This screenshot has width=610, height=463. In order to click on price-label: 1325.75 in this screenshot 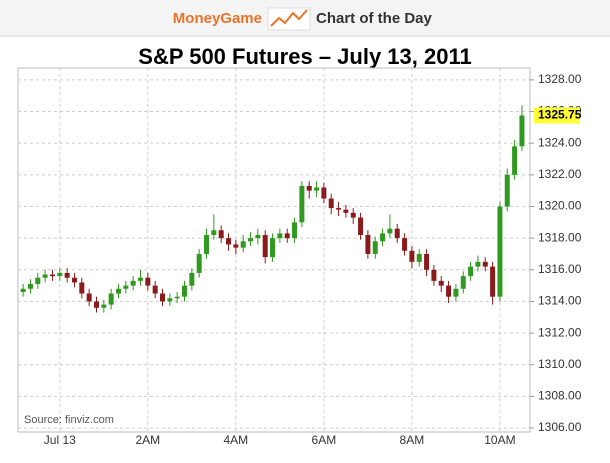, I will do `click(560, 115)`.